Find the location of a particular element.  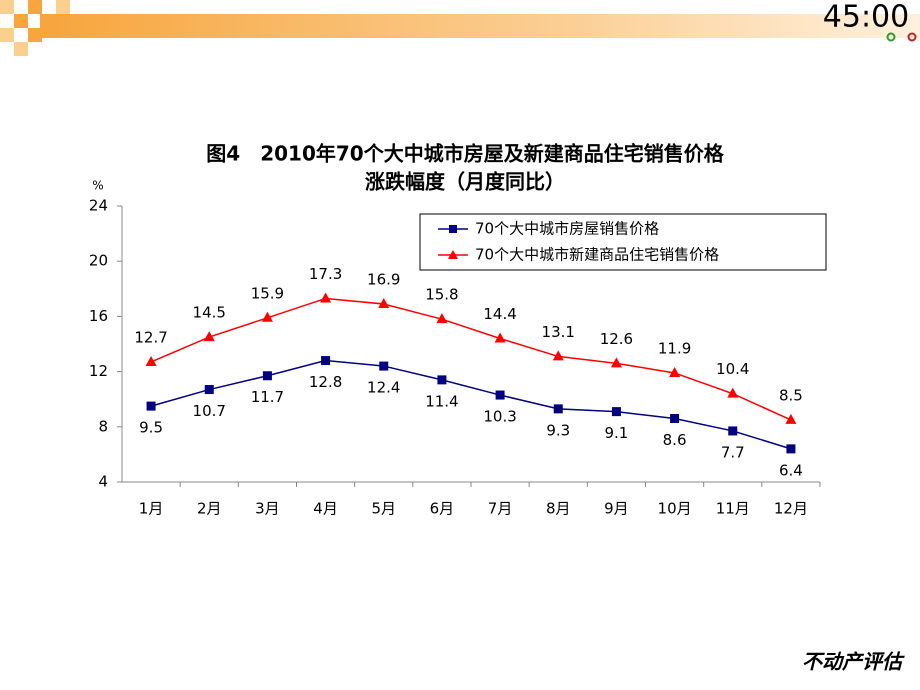

data-label: 9.5 is located at coordinates (151, 428).